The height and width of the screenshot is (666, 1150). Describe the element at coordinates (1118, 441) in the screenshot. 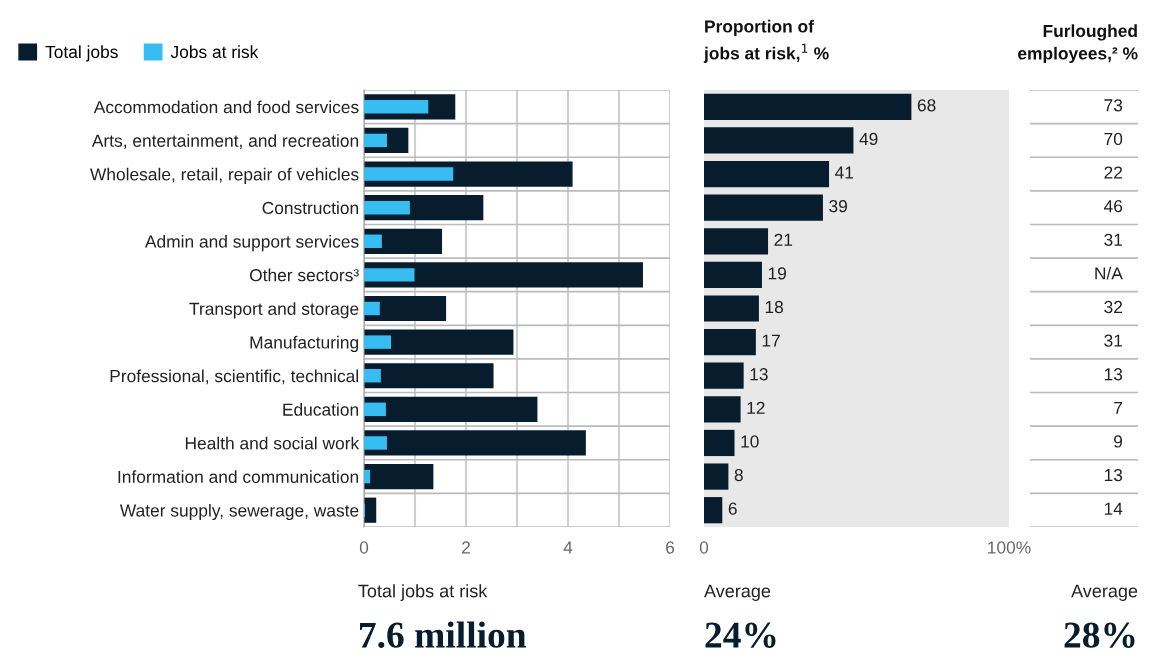

I see `text: 9` at that location.